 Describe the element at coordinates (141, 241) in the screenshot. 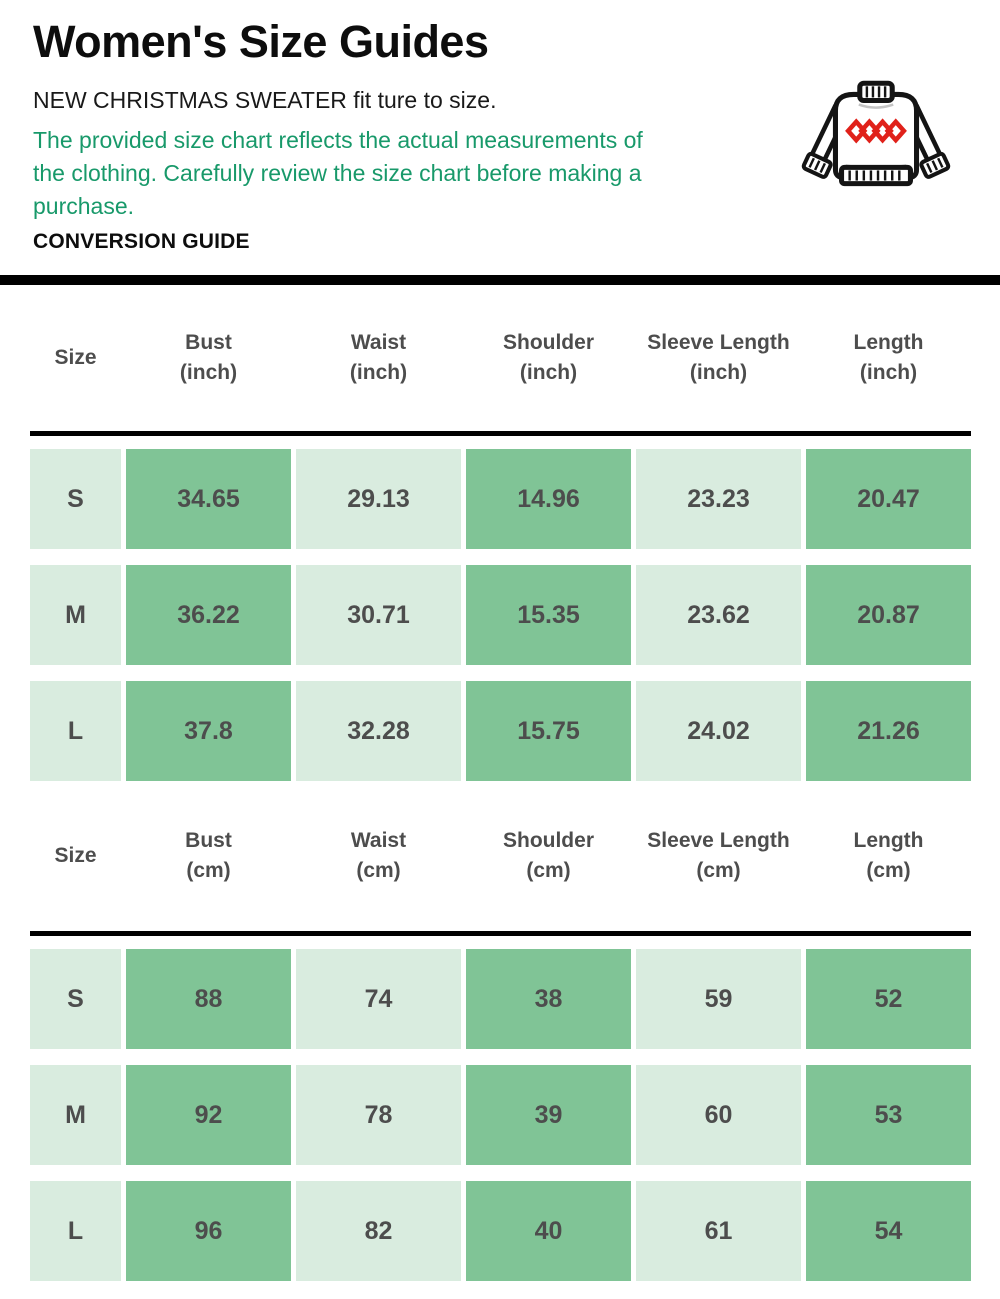

I see `conversion-guide-label: CONVERSION GUIDE` at that location.